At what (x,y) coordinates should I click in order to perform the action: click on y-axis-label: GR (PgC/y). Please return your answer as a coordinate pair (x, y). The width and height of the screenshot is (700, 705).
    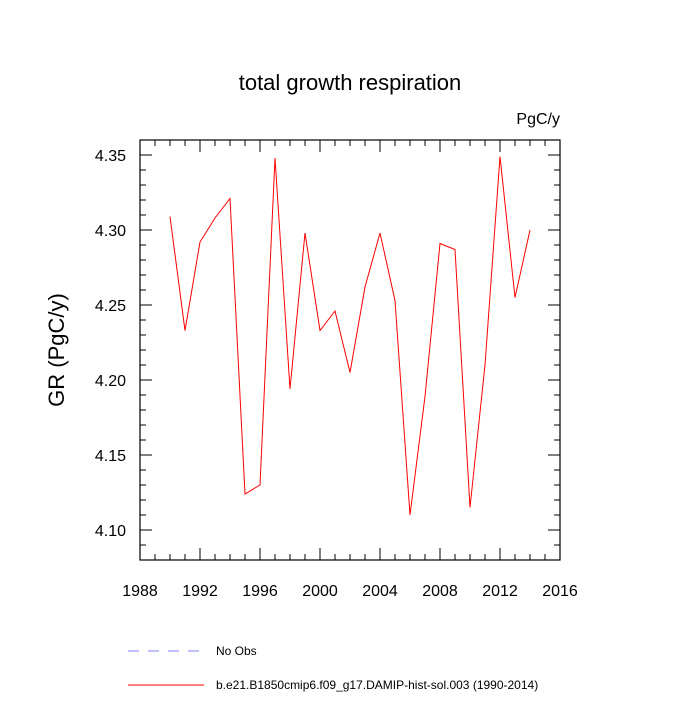
    Looking at the image, I should click on (56, 350).